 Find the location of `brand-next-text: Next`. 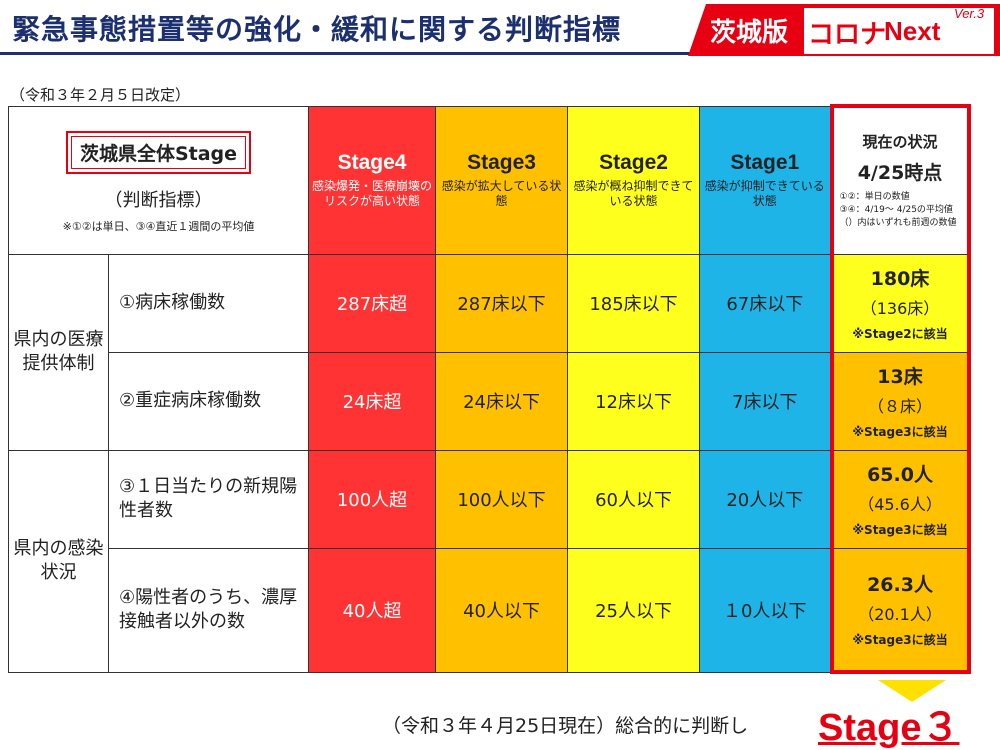

brand-next-text: Next is located at coordinates (912, 31).